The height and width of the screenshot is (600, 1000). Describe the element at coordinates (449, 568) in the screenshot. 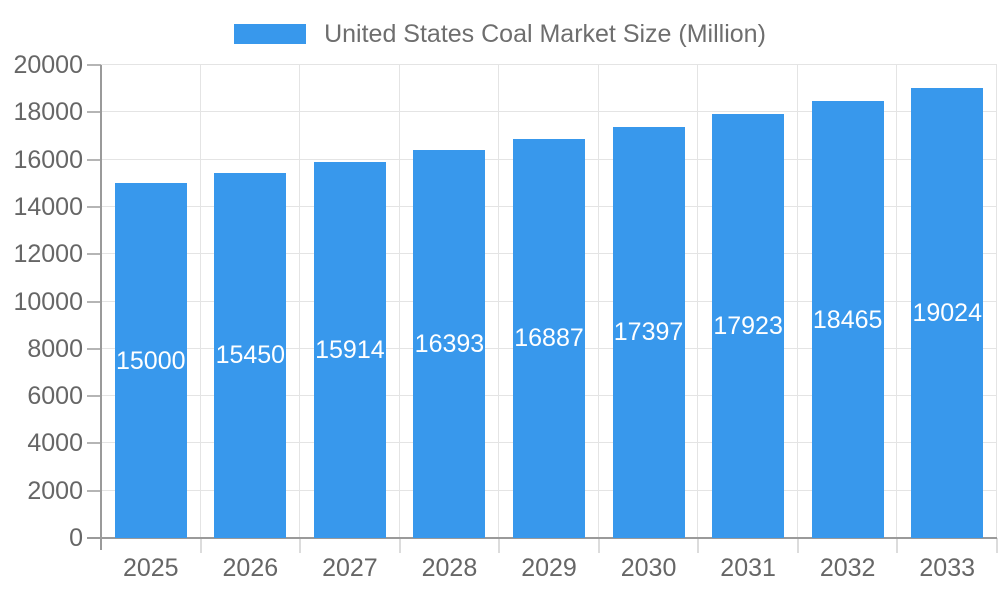

I see `x-axis-label-2028: 2028` at that location.